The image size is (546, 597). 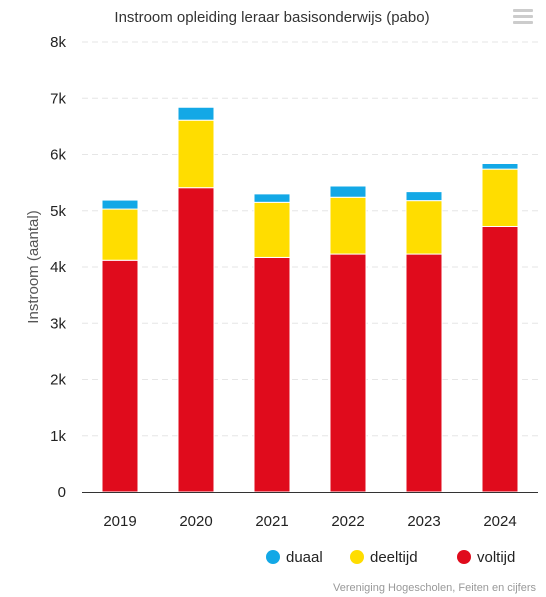 I want to click on bar-deeltijd-2020, so click(x=196, y=154).